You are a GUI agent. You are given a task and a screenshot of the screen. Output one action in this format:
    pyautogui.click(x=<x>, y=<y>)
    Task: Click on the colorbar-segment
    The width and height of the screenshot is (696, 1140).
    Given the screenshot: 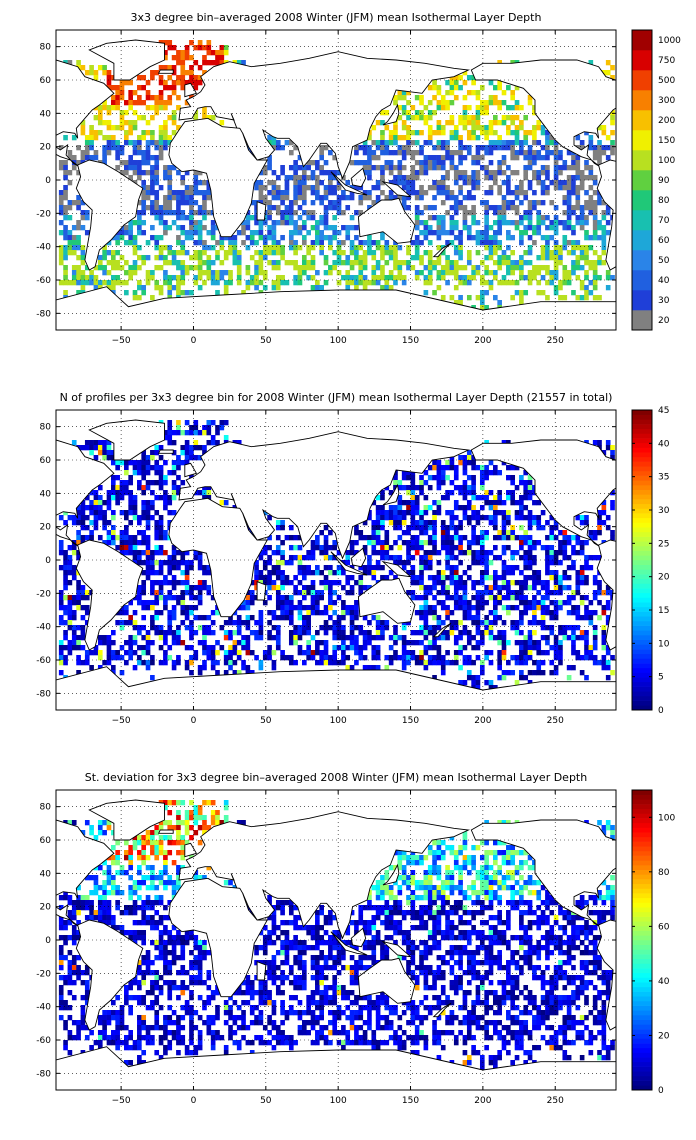 What is the action you would take?
    pyautogui.click(x=642, y=240)
    